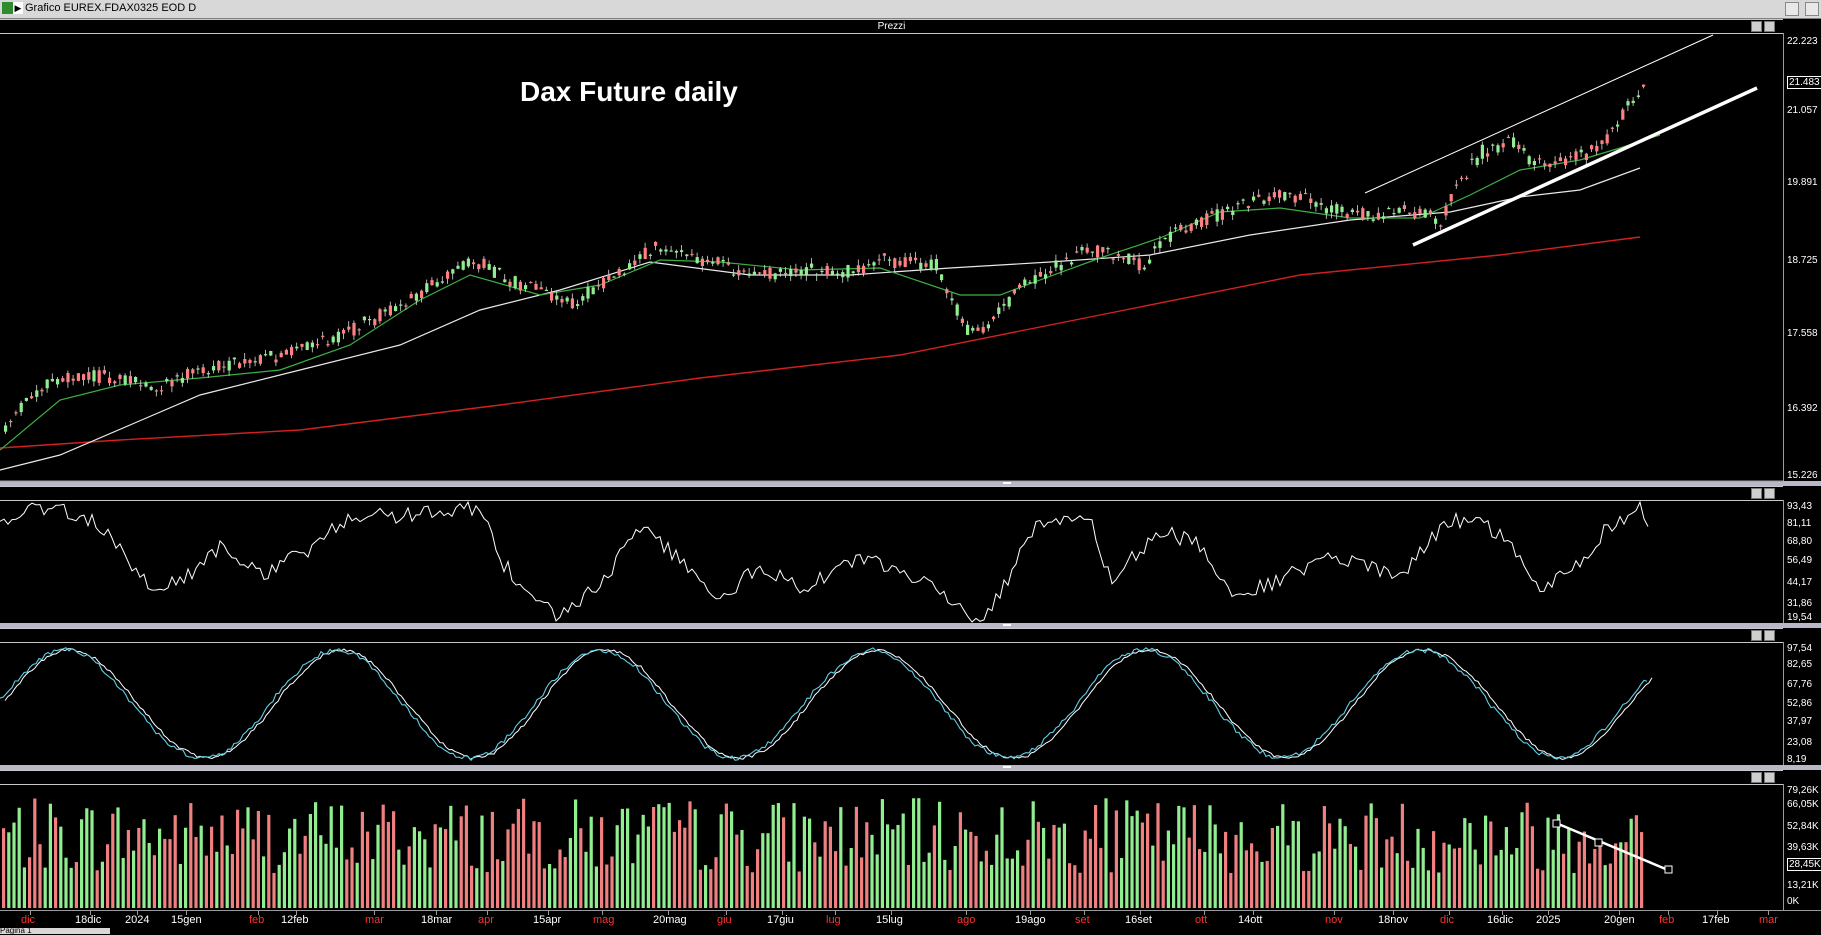 The height and width of the screenshot is (935, 1821). I want to click on rsi-axis-label: 44,17, so click(1800, 582).